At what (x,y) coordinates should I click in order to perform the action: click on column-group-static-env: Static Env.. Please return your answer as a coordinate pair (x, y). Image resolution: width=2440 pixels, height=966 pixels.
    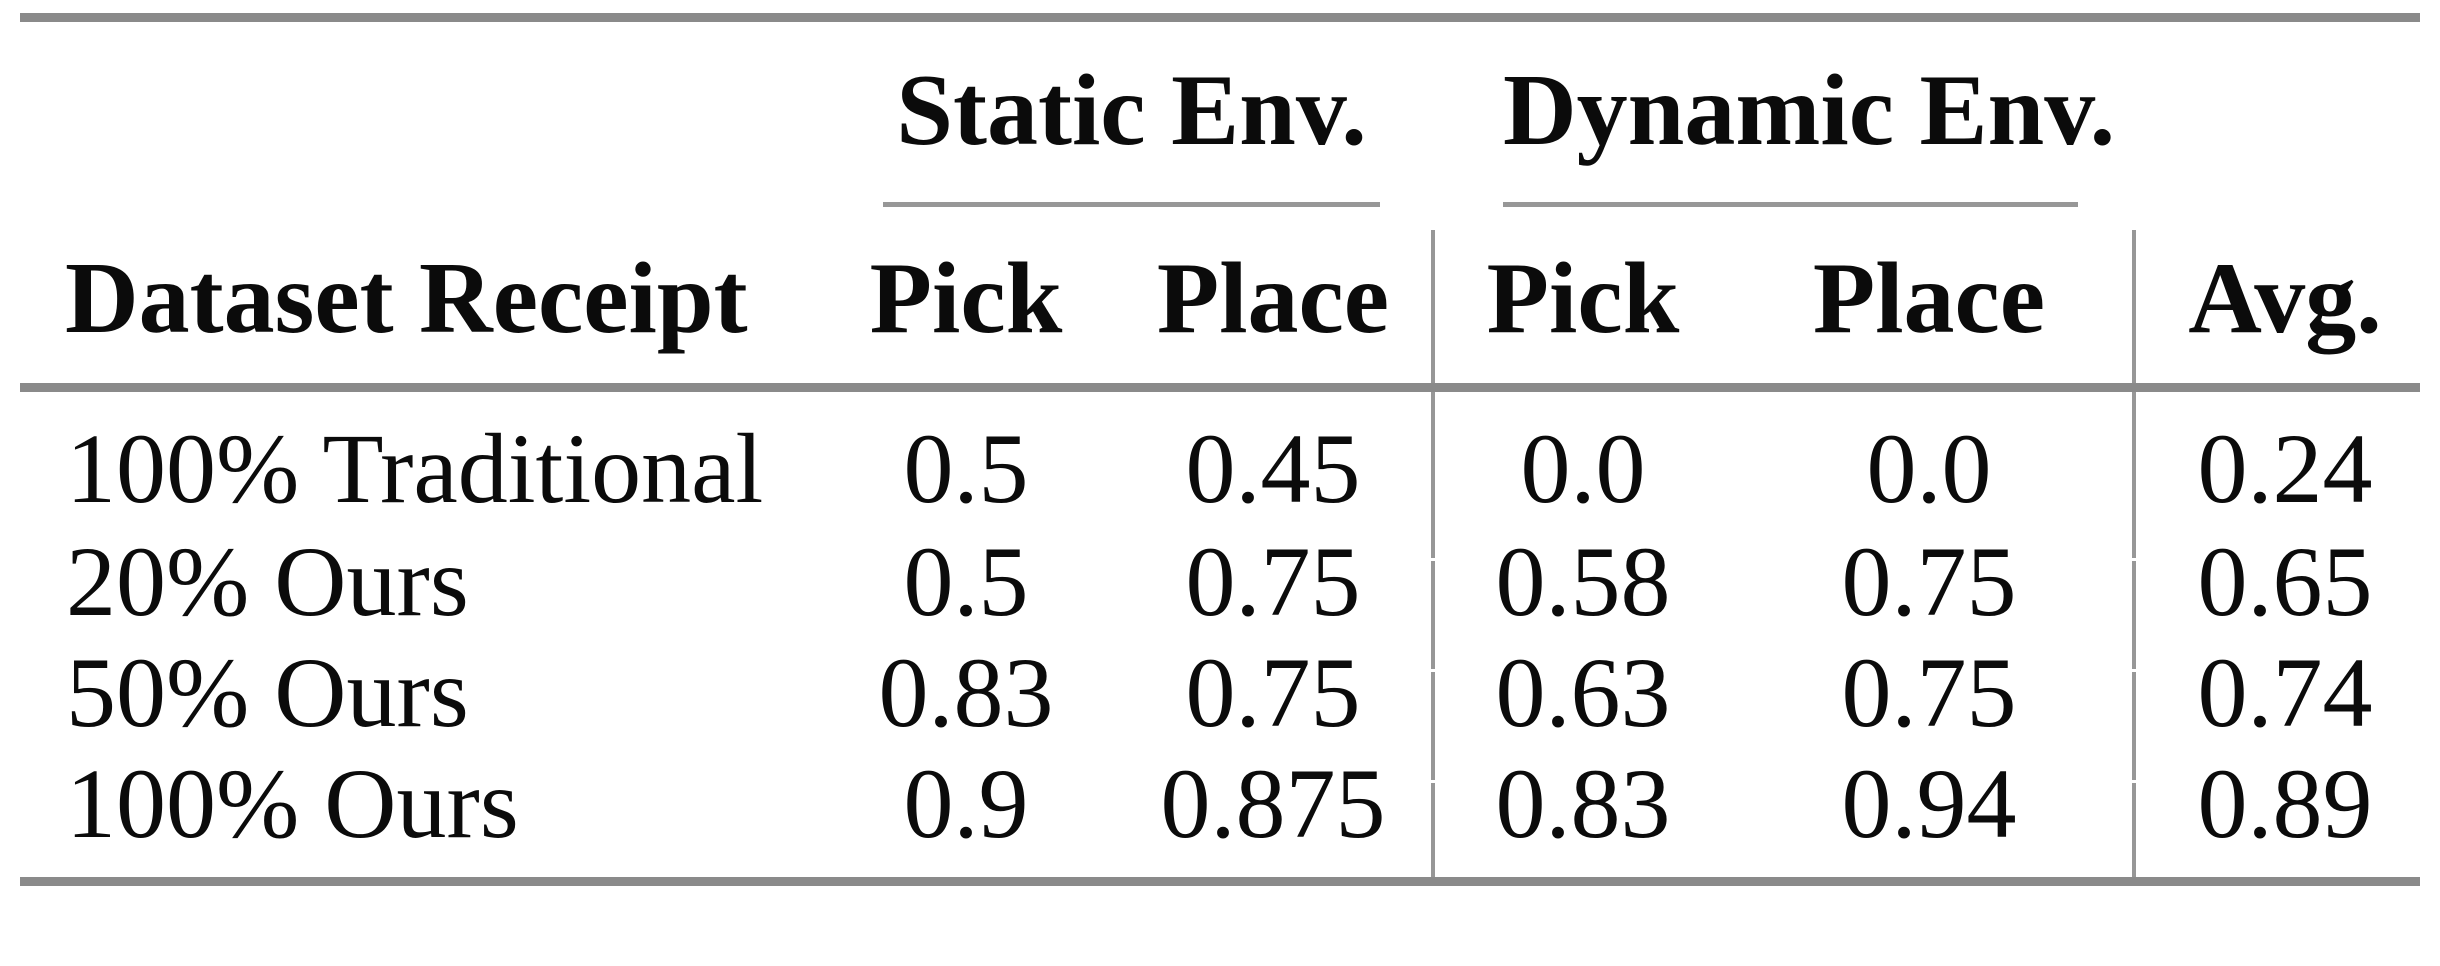
    Looking at the image, I should click on (1131, 110).